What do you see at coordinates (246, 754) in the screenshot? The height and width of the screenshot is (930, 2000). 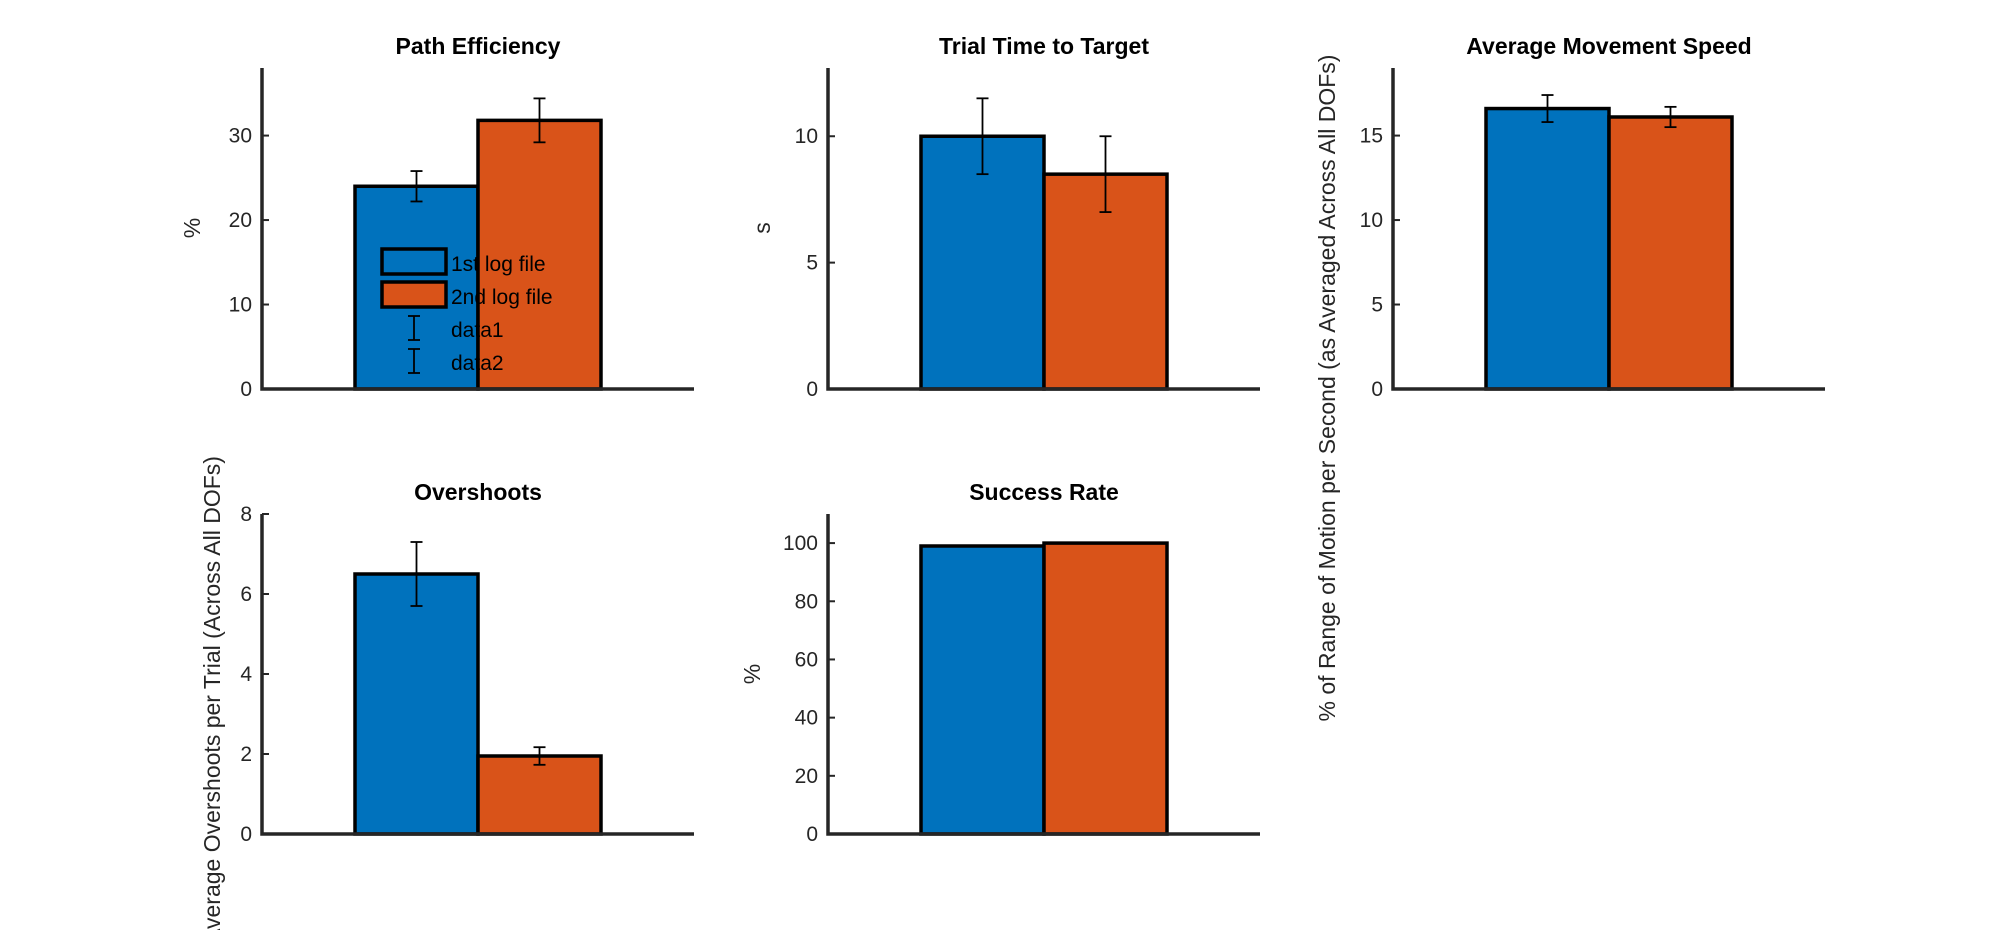 I see `y-tick-label: 2` at bounding box center [246, 754].